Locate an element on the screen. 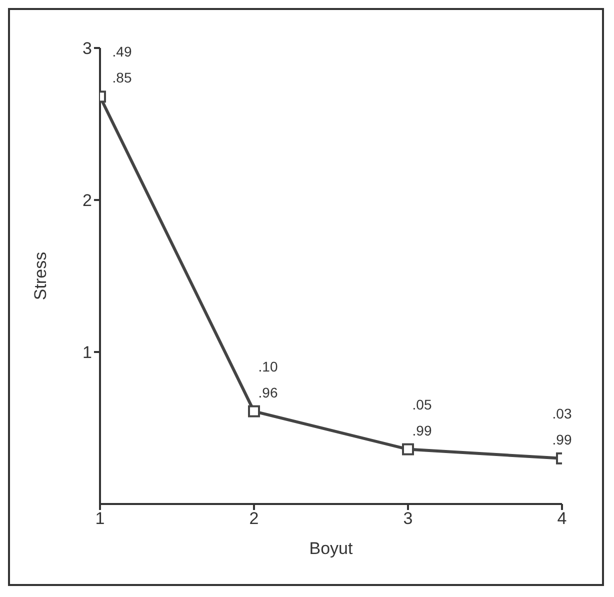  x-tick-label: 1 is located at coordinates (100, 518).